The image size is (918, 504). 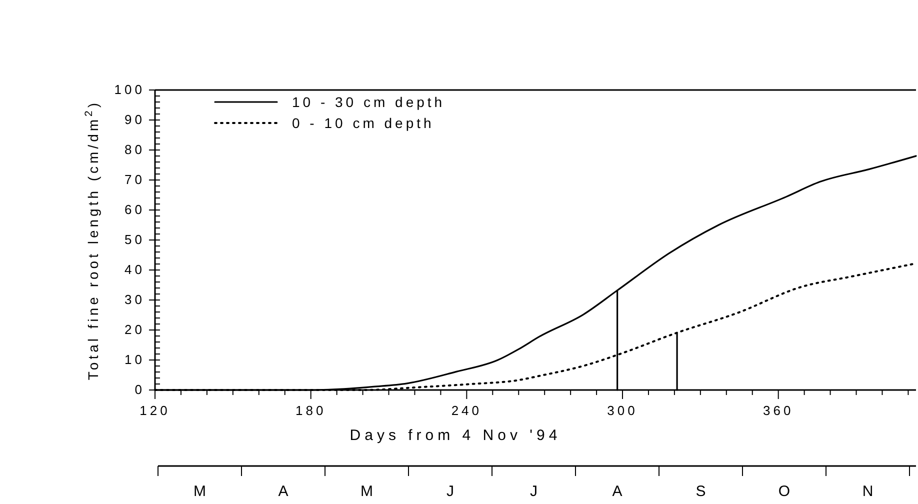 What do you see at coordinates (369, 102) in the screenshot?
I see `legend-label: 10 - 30 cm depth` at bounding box center [369, 102].